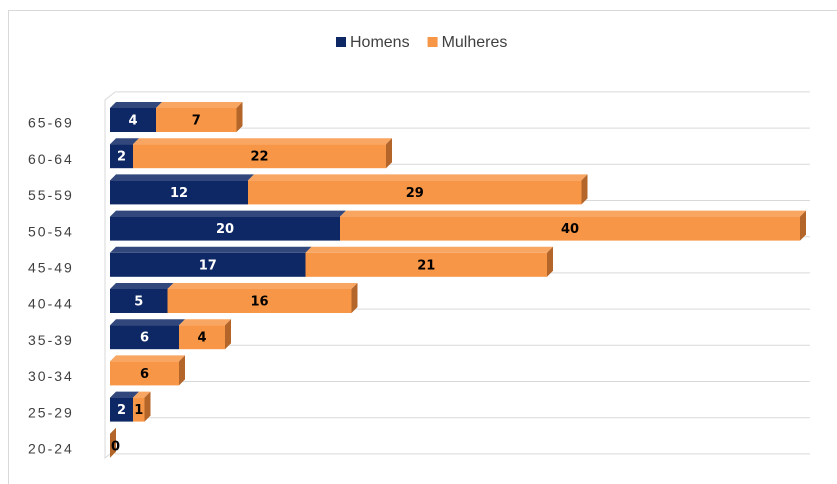 Image resolution: width=837 pixels, height=484 pixels. Describe the element at coordinates (51, 412) in the screenshot. I see `y-tick-label: 25-29` at that location.